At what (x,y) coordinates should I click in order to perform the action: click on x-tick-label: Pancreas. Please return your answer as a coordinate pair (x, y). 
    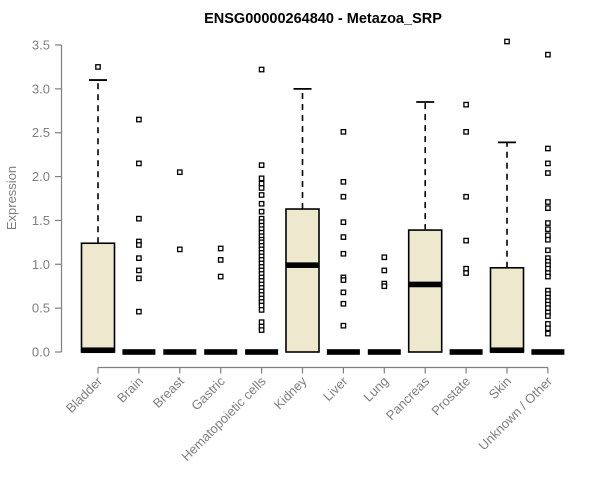
    Looking at the image, I should click on (408, 398).